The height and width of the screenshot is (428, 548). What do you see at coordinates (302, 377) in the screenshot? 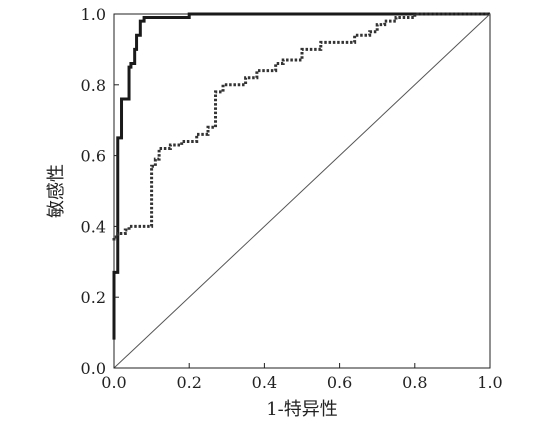
I see `x-axis-ticks: 0.0 0.2 0.4 0.6 0.8 1.0` at bounding box center [302, 377].